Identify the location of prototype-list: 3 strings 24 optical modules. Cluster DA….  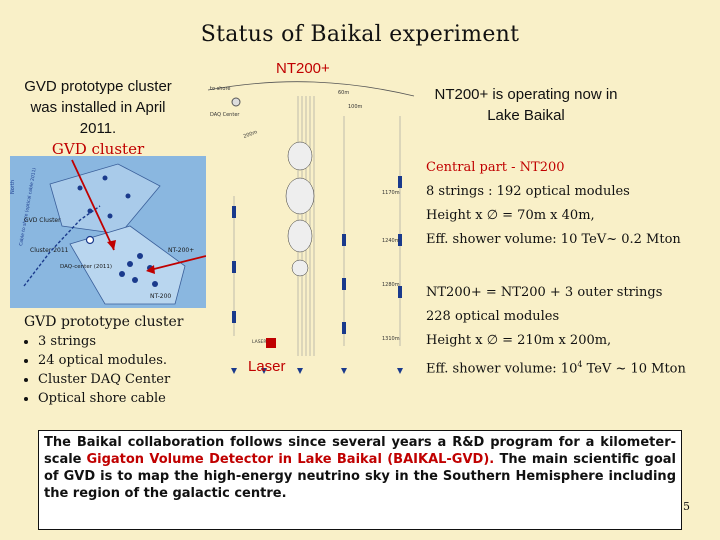
(119, 370).